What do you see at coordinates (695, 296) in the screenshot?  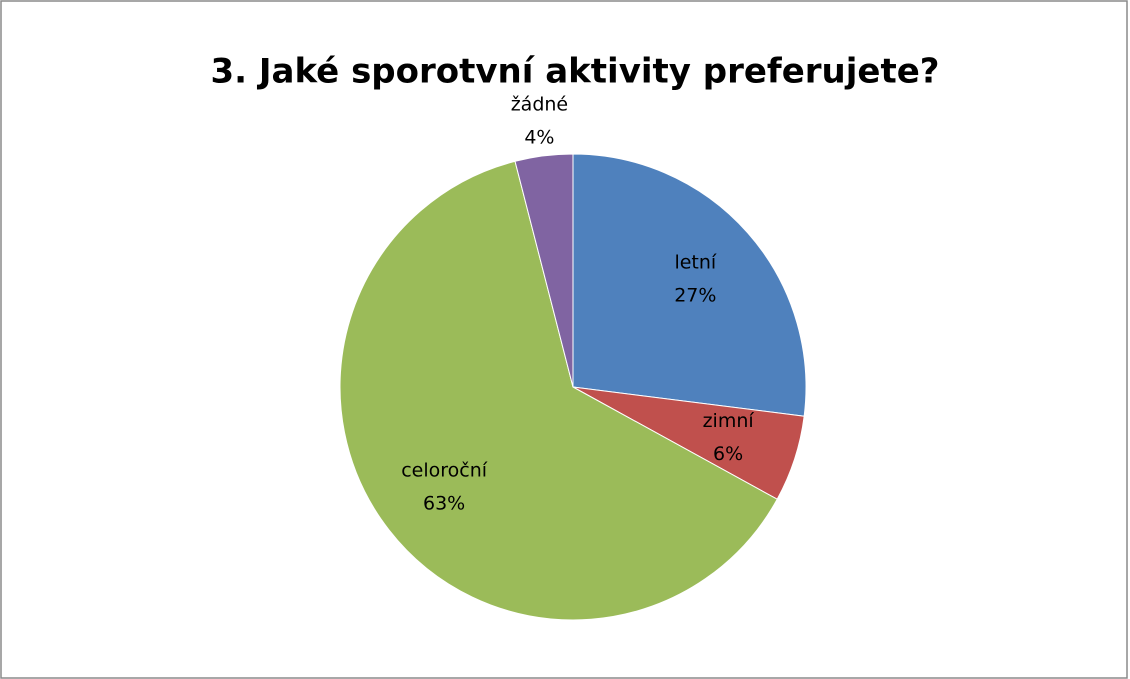 I see `slice-value-label: 27%` at bounding box center [695, 296].